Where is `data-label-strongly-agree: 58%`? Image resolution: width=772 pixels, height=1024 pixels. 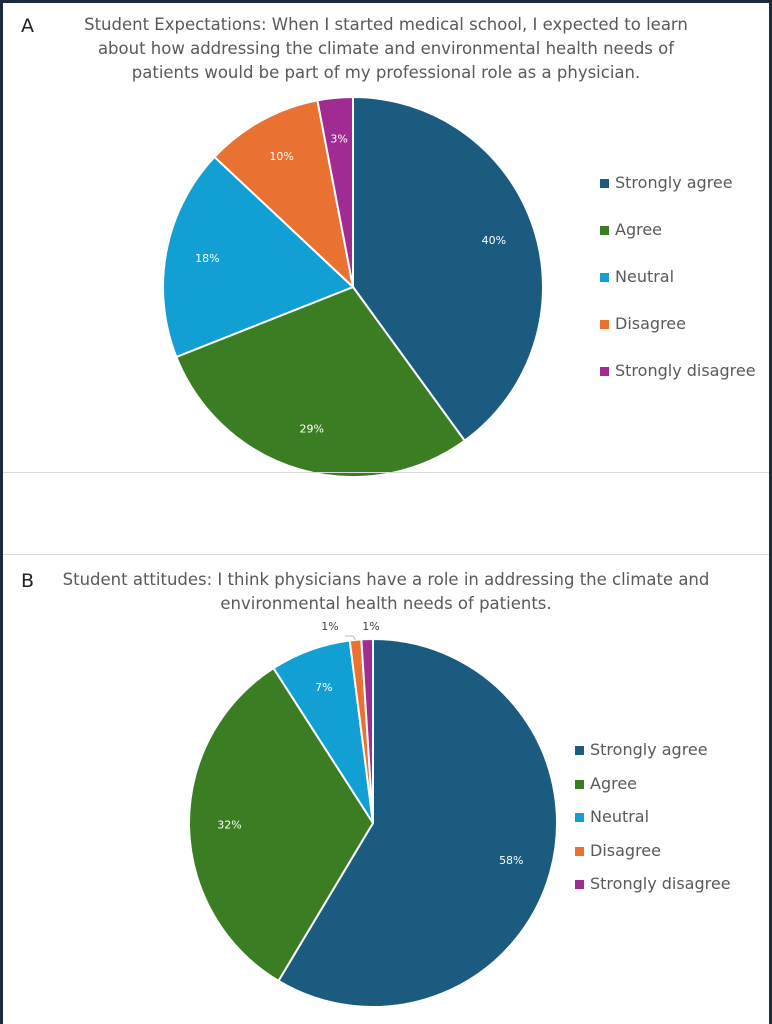 data-label-strongly-agree: 58% is located at coordinates (511, 860).